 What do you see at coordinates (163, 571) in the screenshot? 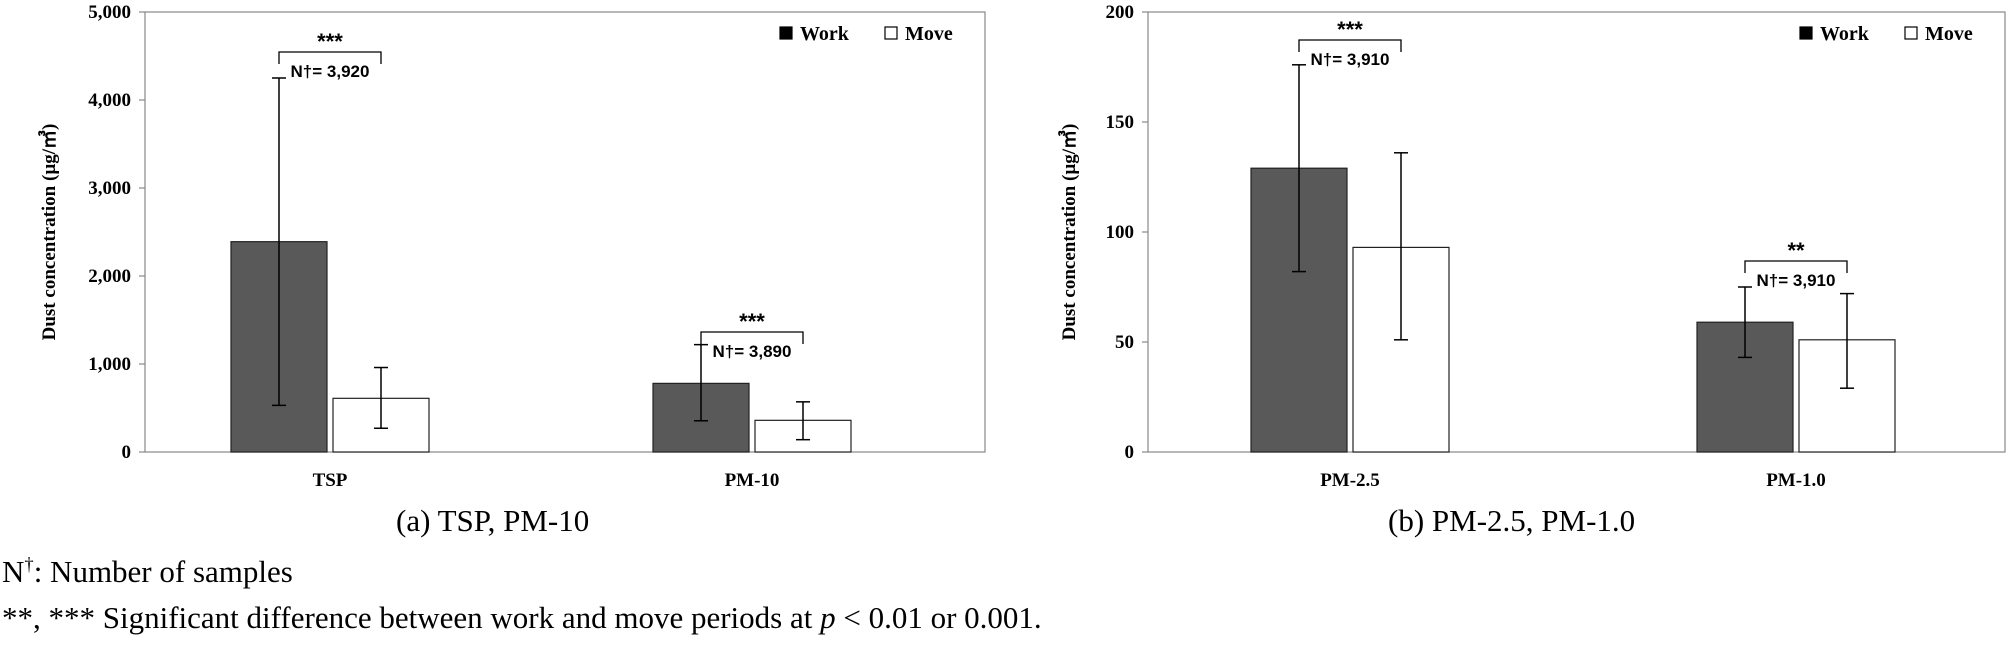
I see `footnote-n-text: : Number of samples` at bounding box center [163, 571].